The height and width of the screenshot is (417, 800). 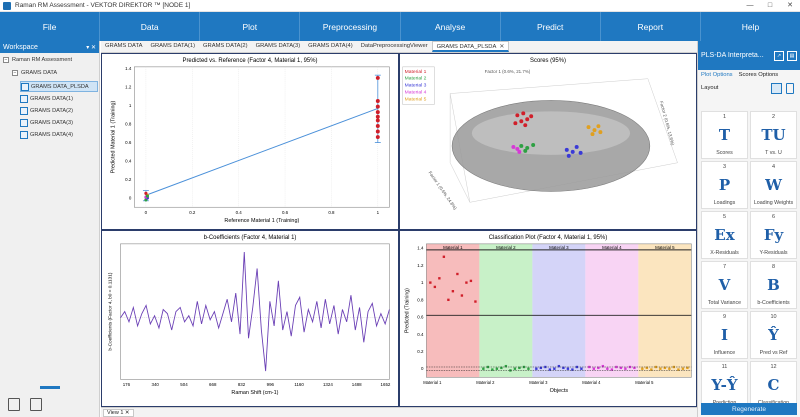 I want to click on workspace-scrollbar, so click(x=50, y=387).